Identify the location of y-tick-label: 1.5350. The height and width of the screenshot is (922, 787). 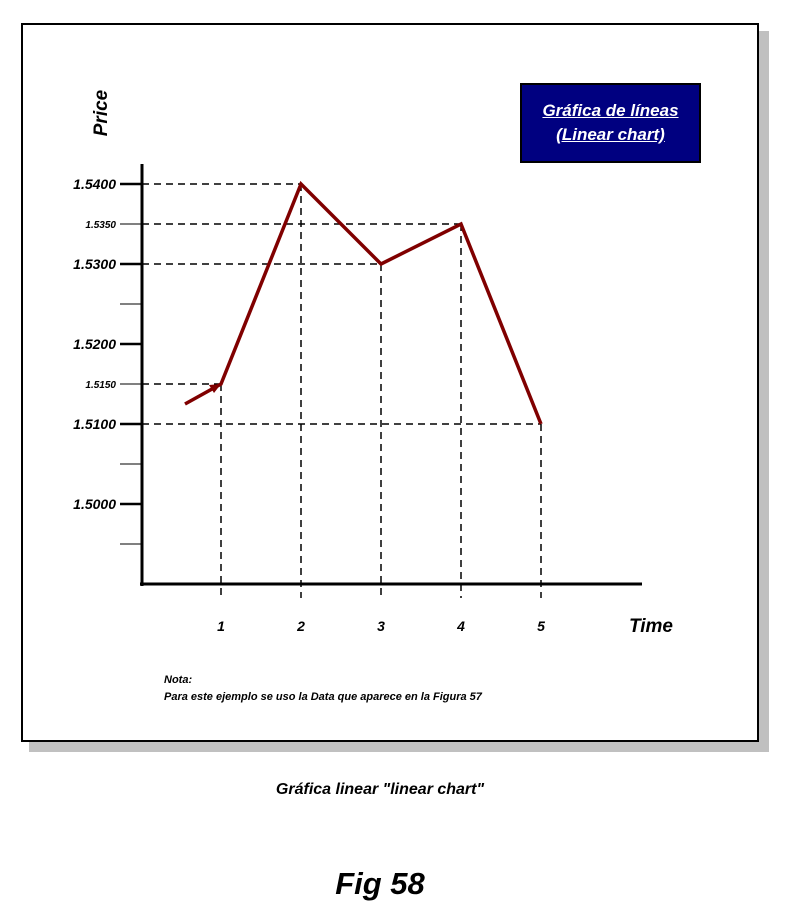
(100, 225).